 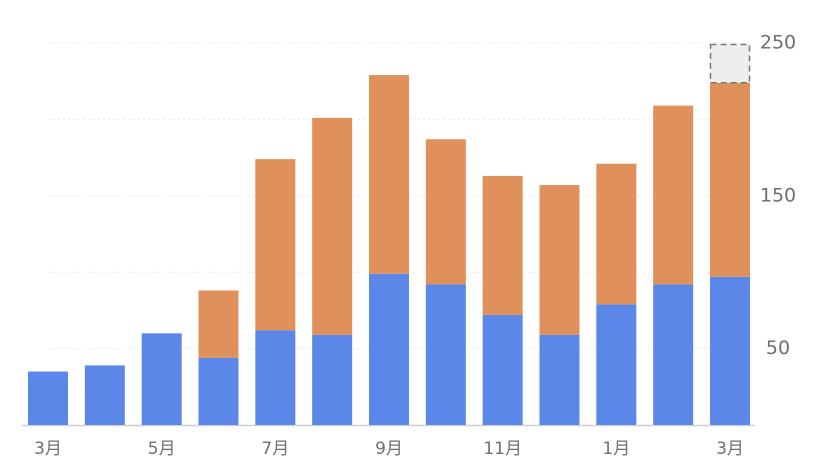 I want to click on y-tick-label: 150, so click(x=778, y=195).